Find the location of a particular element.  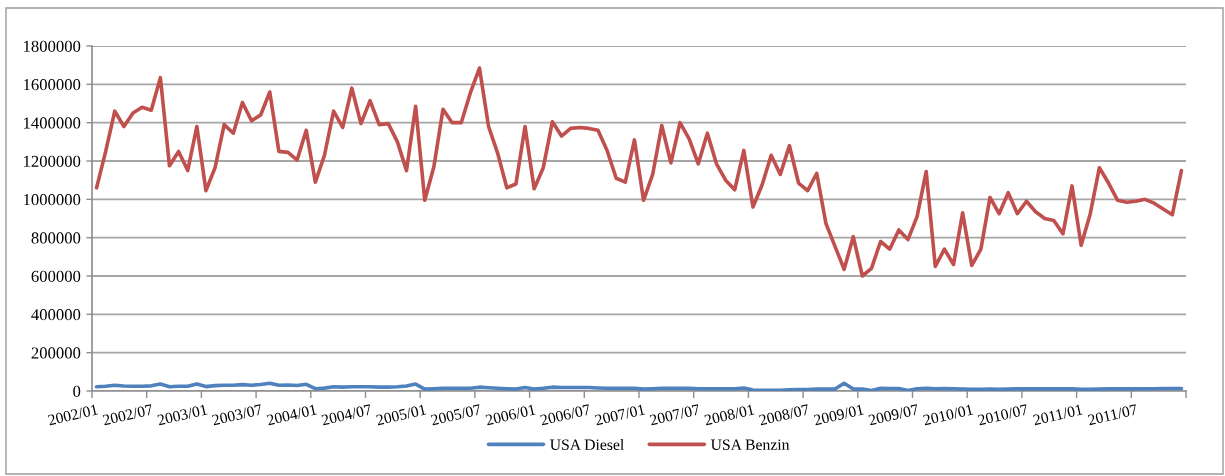

legend-label: USA Benzin is located at coordinates (750, 444).